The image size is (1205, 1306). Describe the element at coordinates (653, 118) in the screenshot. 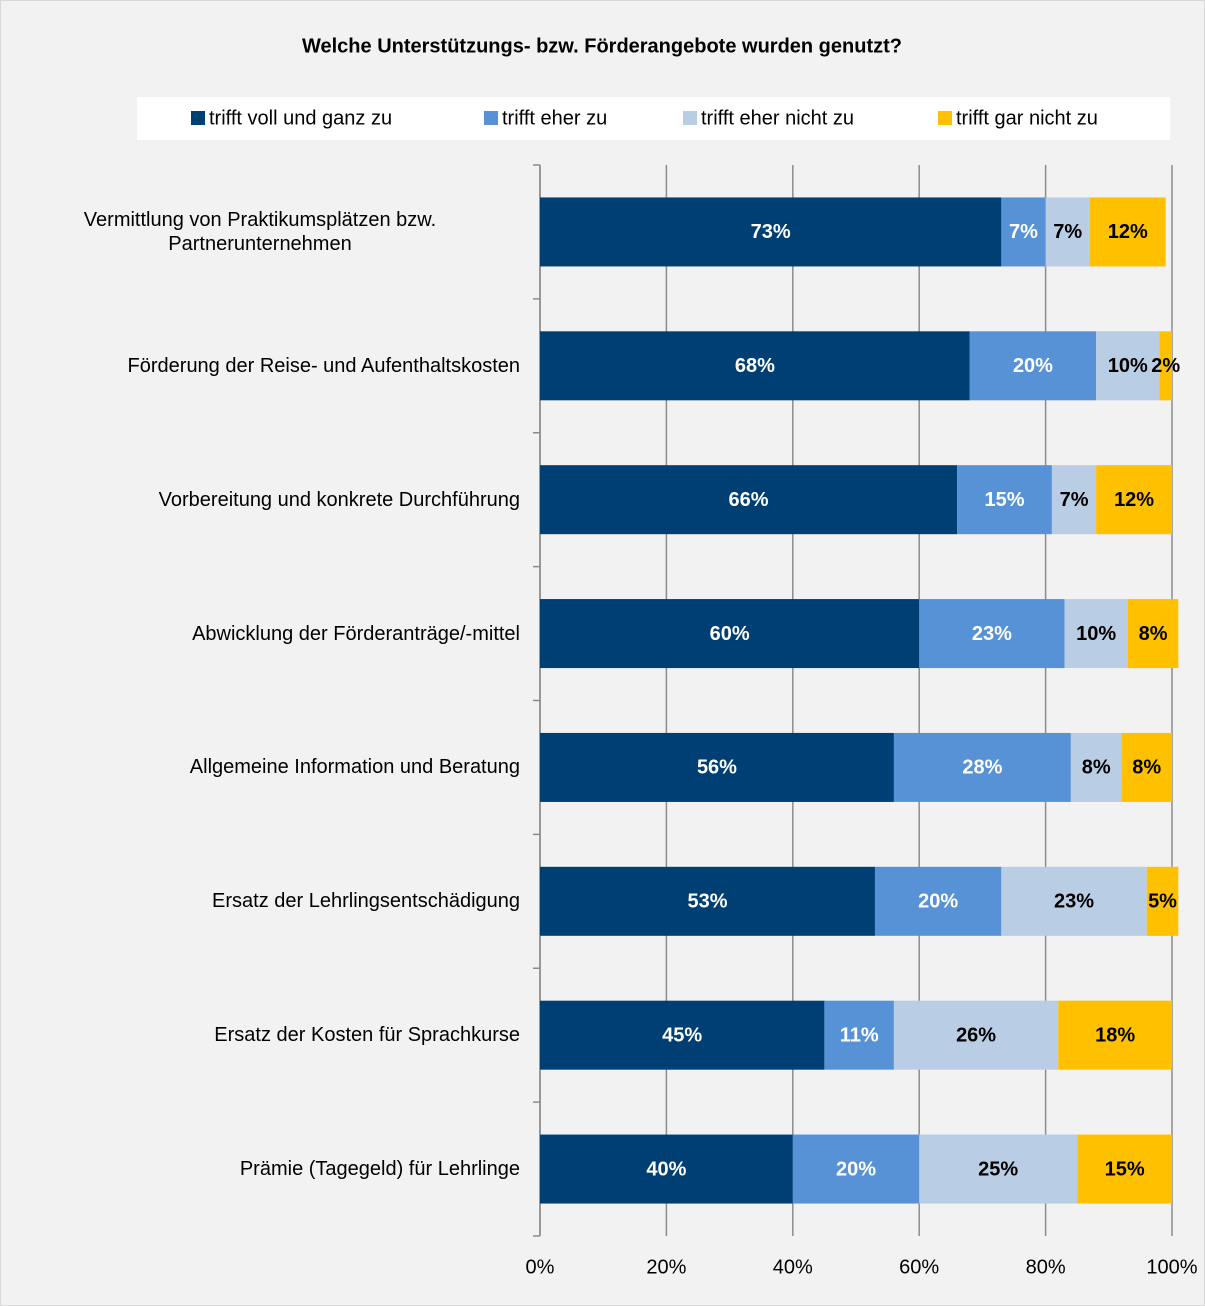

I see `legend-box` at that location.